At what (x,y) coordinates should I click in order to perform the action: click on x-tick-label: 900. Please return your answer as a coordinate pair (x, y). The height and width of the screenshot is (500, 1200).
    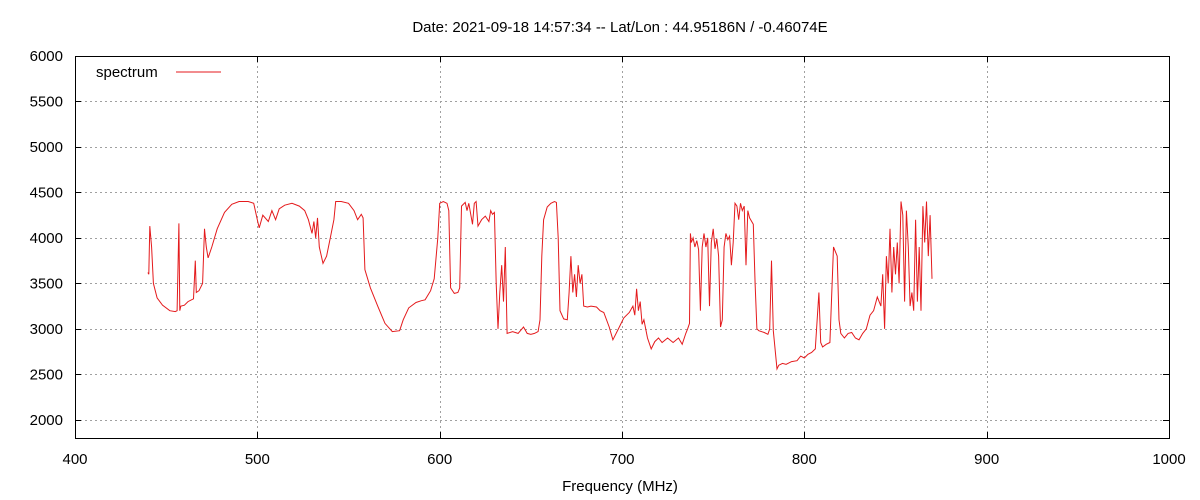
    Looking at the image, I should click on (986, 459).